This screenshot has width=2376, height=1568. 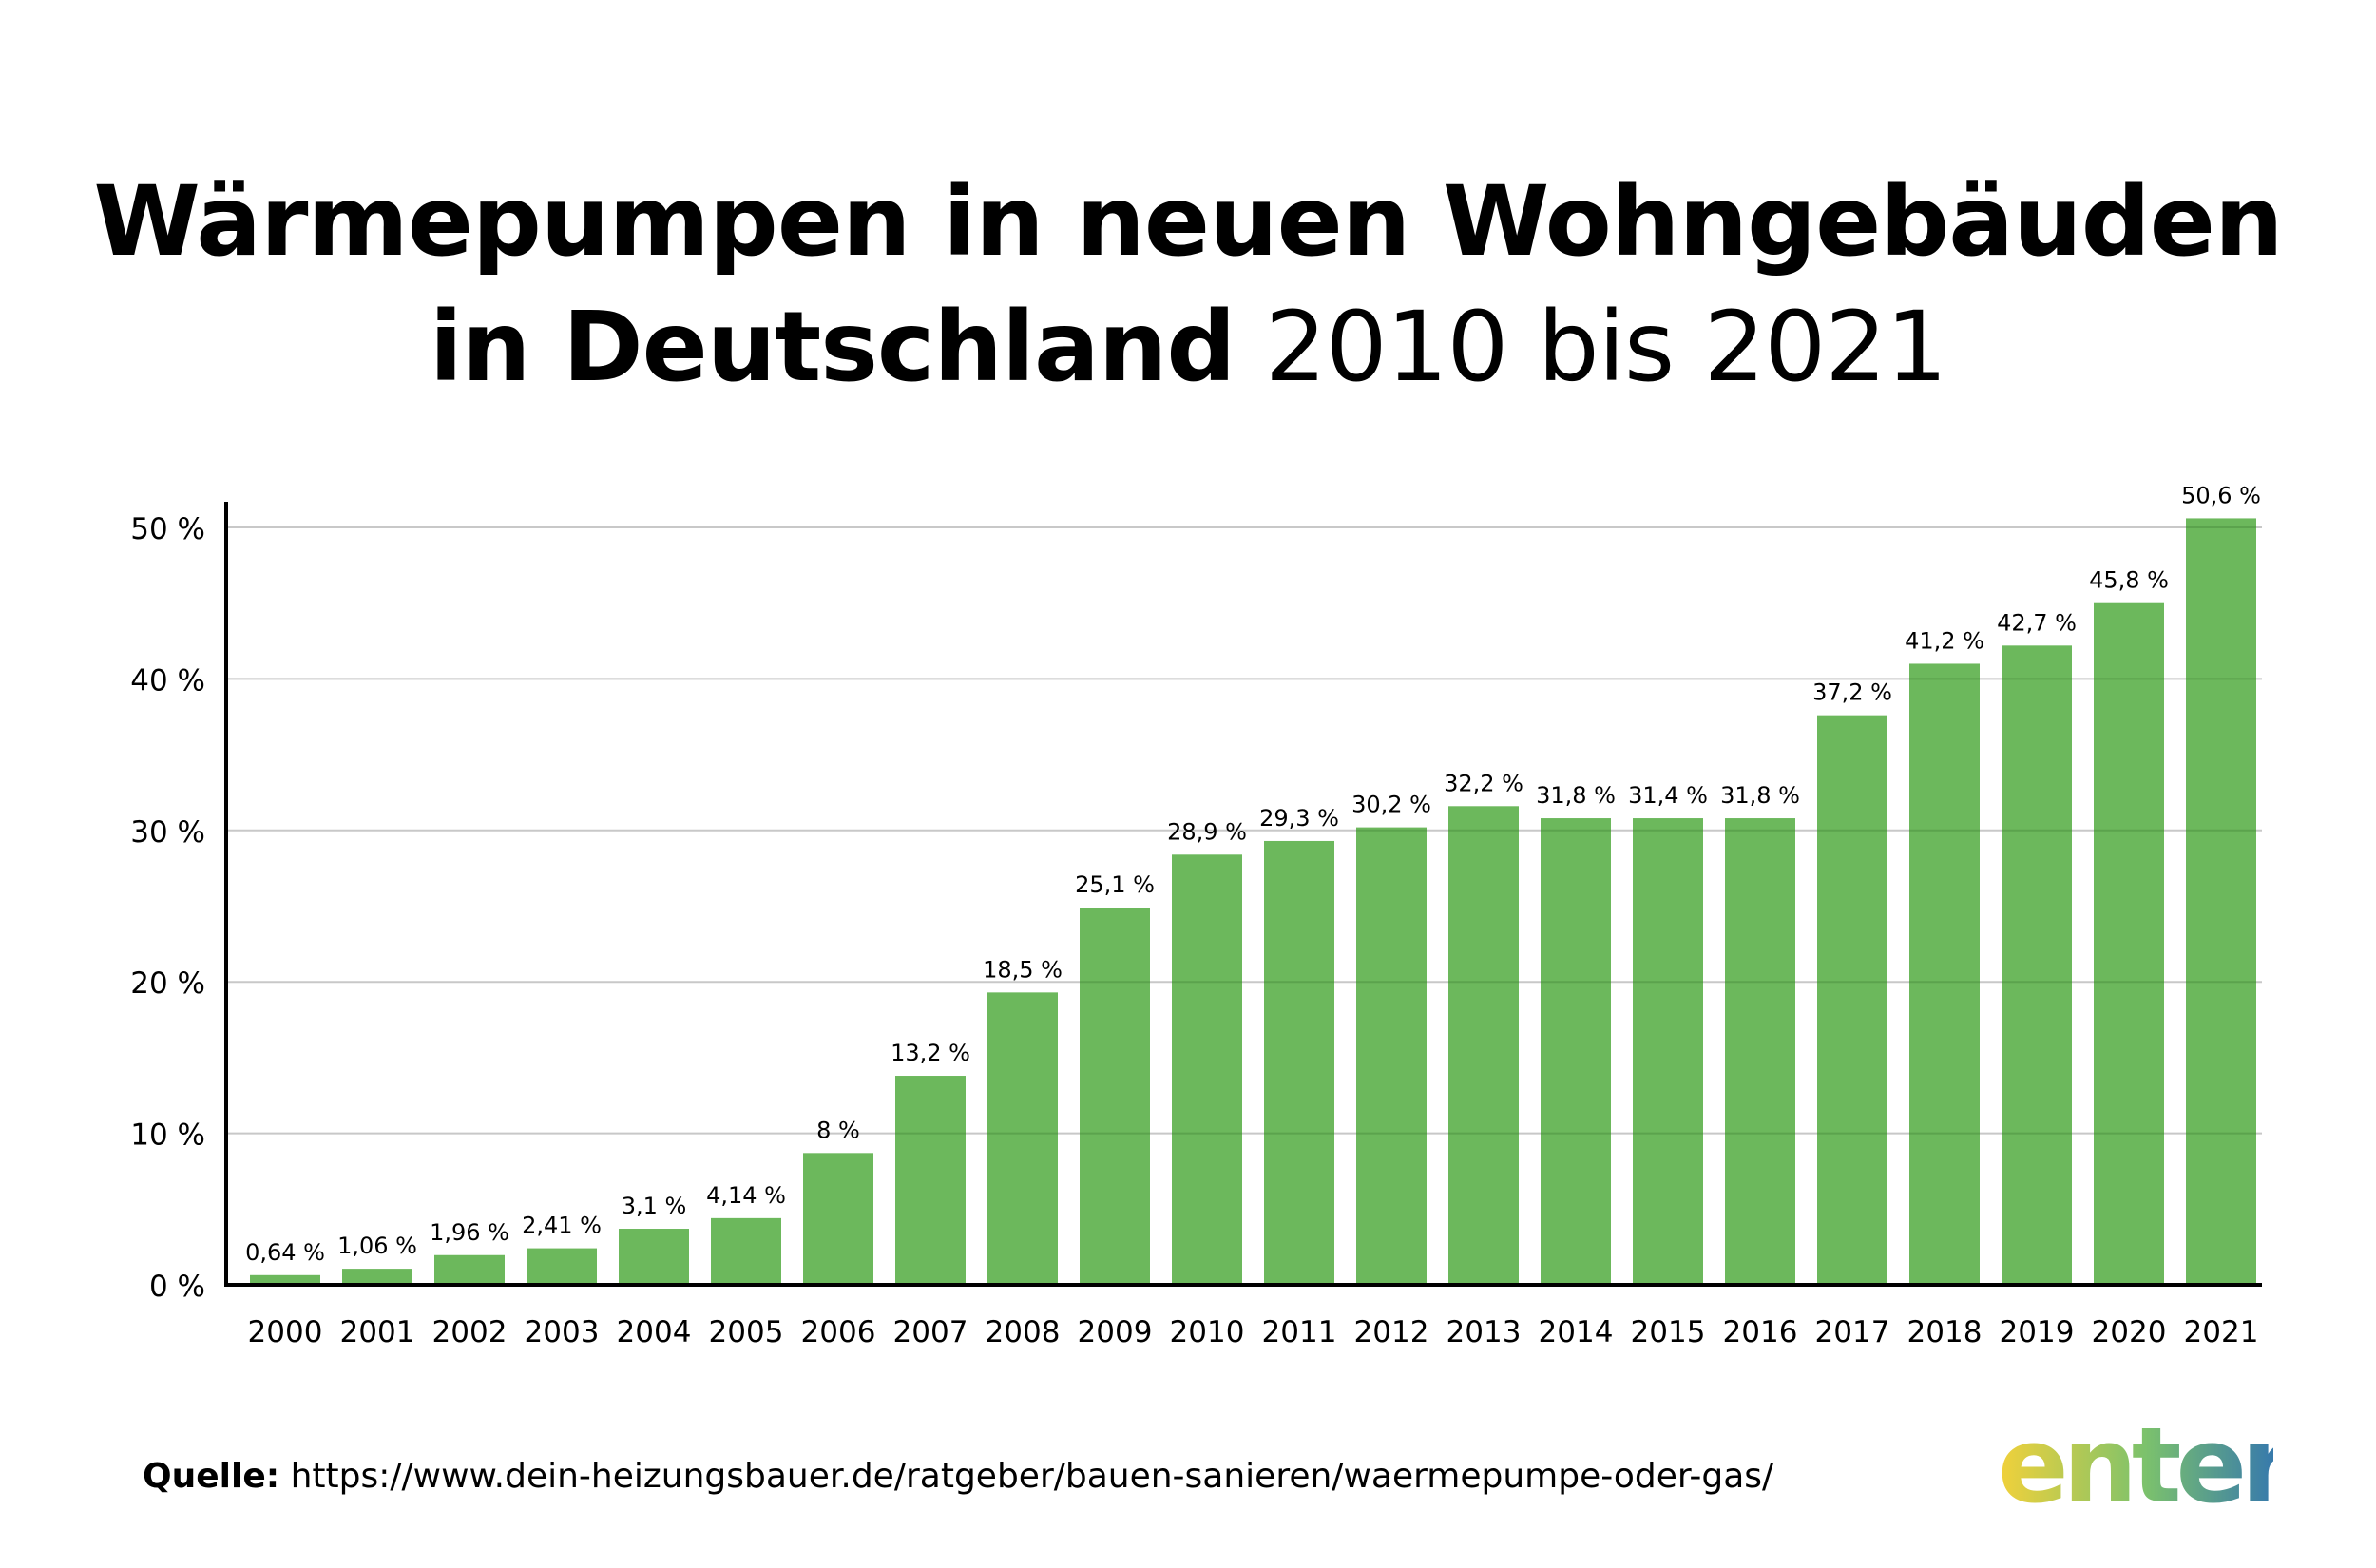 I want to click on x-tick-label: 2019, so click(x=2037, y=1332).